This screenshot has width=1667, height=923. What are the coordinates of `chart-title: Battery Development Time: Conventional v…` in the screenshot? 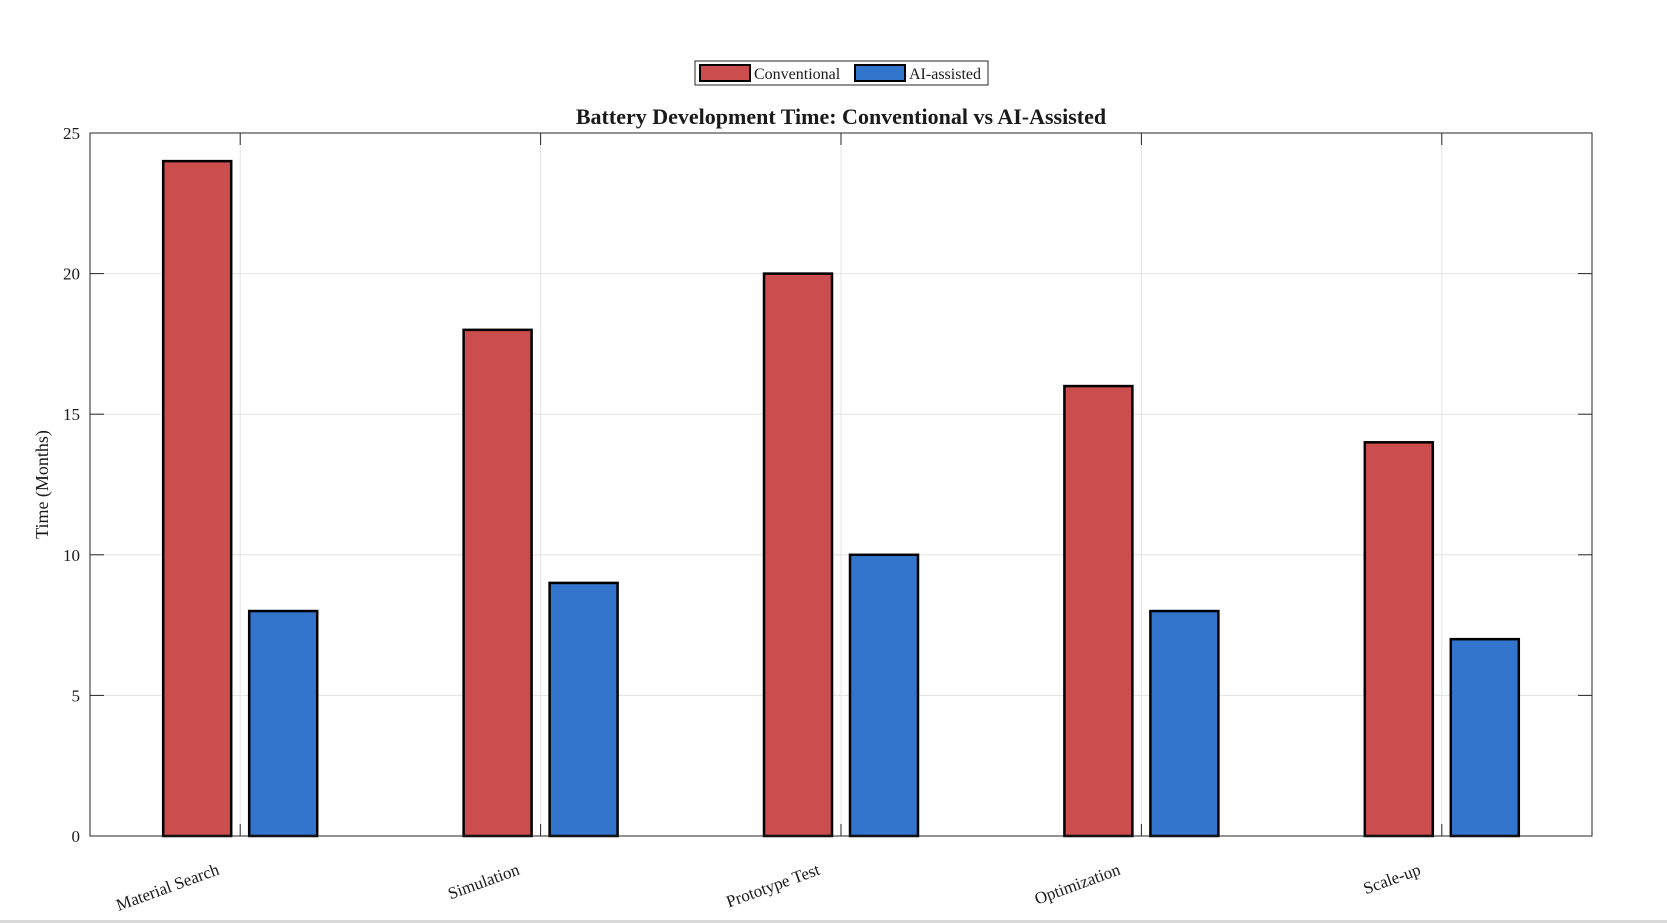 It's located at (841, 116).